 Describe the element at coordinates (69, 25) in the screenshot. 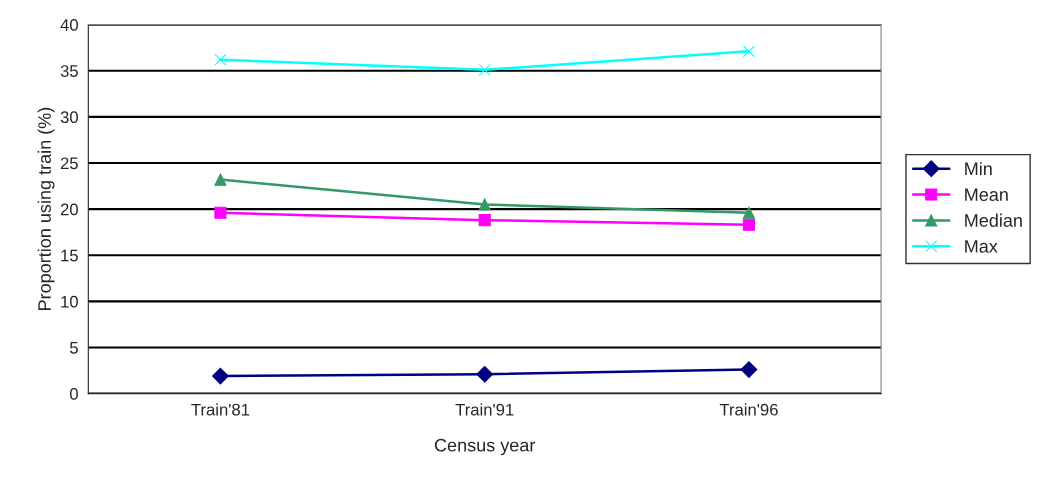

I see `y-tick-label: 40` at that location.